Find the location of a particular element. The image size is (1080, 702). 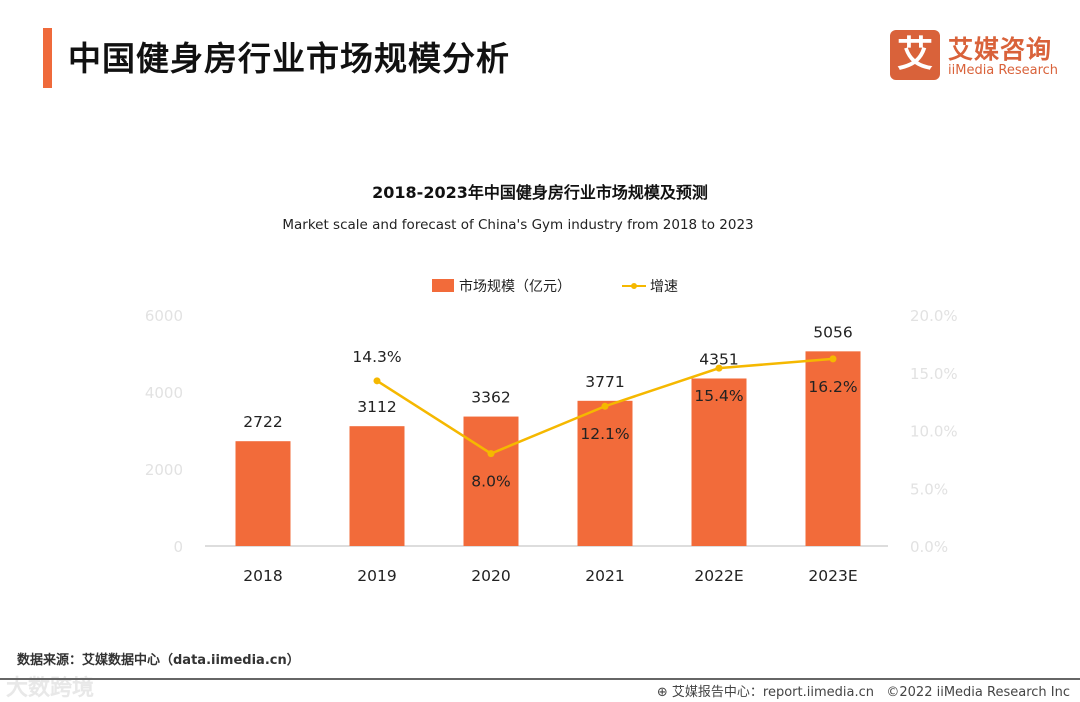

bar-value-label: 3771 is located at coordinates (604, 382).